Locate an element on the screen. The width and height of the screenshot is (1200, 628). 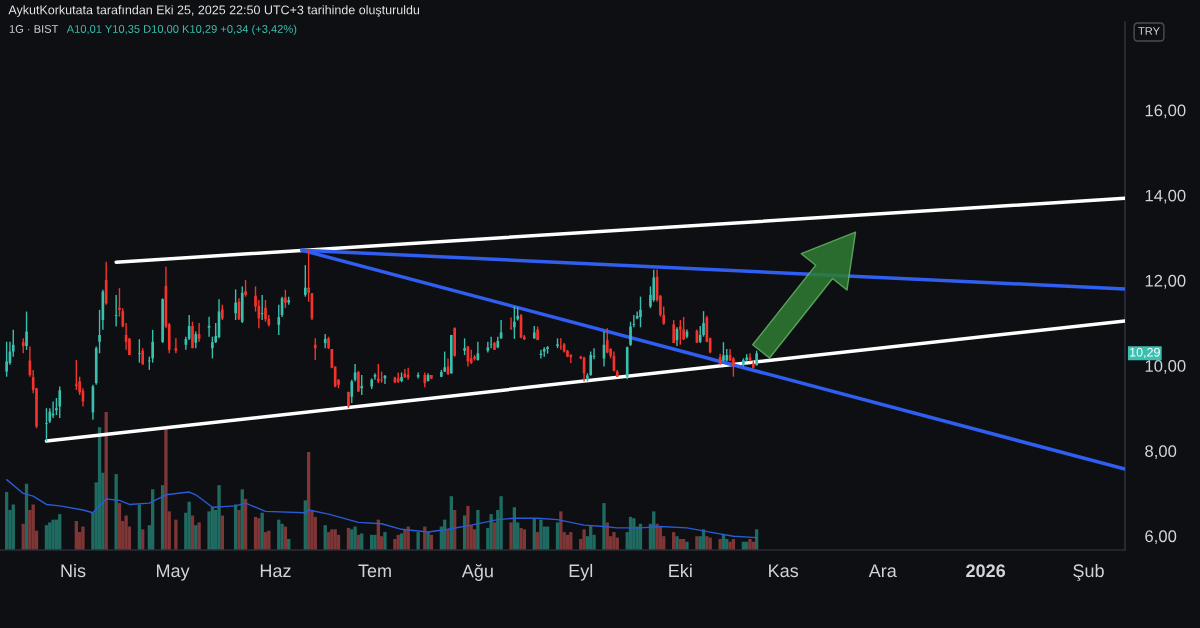
annotation: A10,01 Y10,35 D10,00 K10,29 +0,34 (+3,42%) is located at coordinates (181, 30).